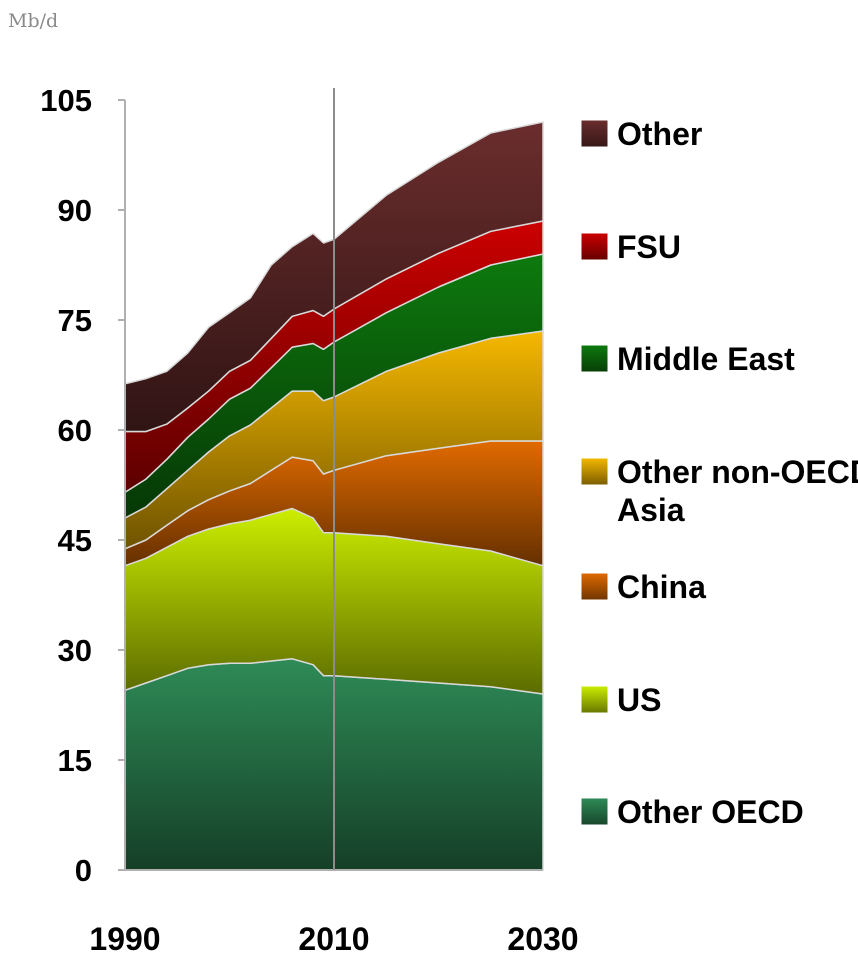 Image resolution: width=858 pixels, height=958 pixels. Describe the element at coordinates (594, 699) in the screenshot. I see `legend-swatch-us` at that location.